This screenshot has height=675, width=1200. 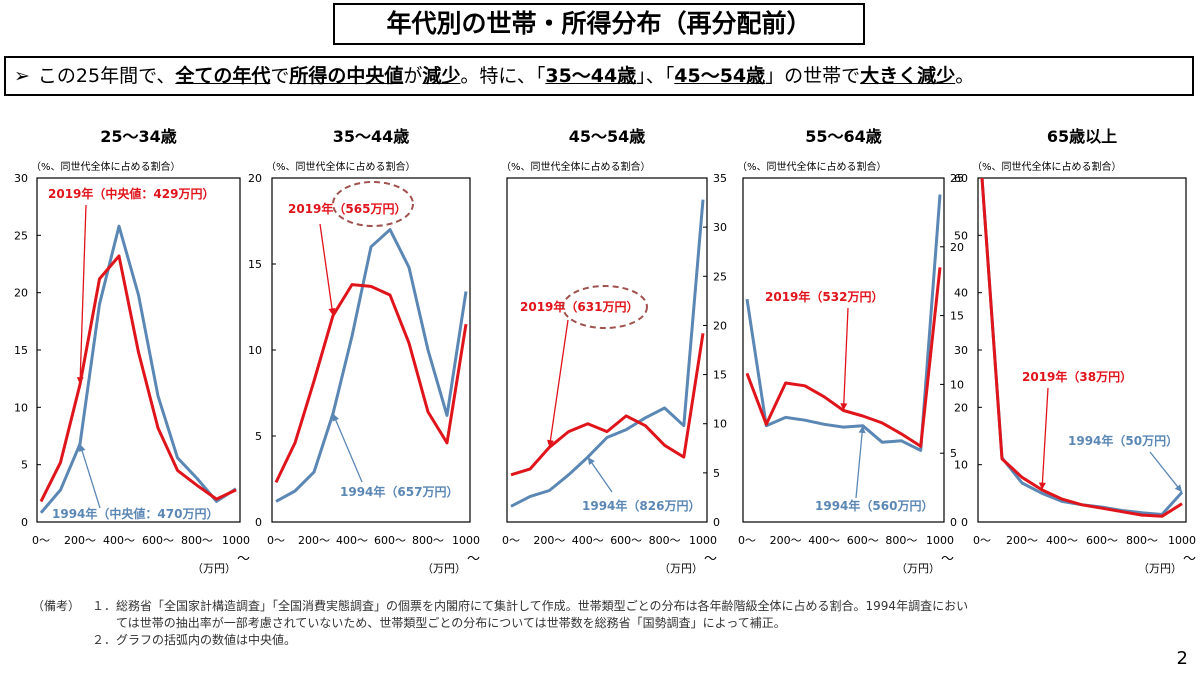 I want to click on summary-emphasis: 大きく減少, so click(x=908, y=76).